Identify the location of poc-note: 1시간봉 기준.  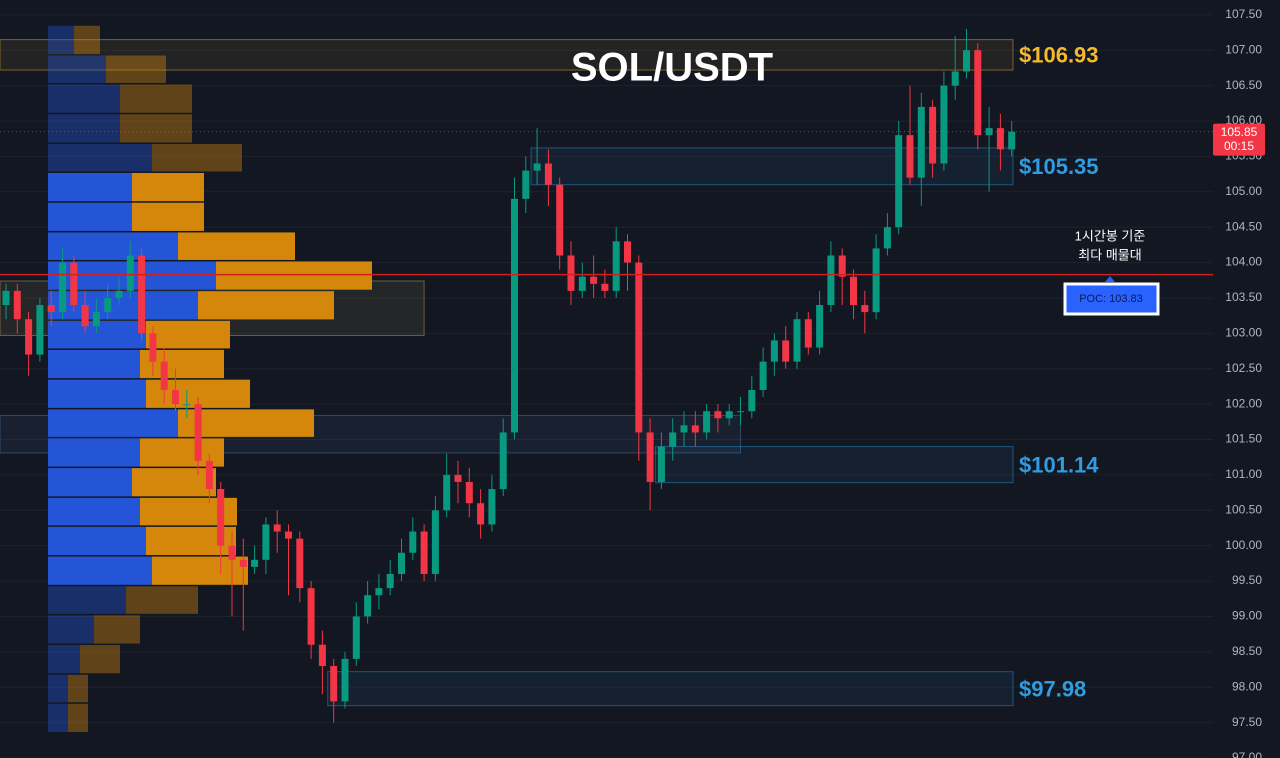
(1110, 235).